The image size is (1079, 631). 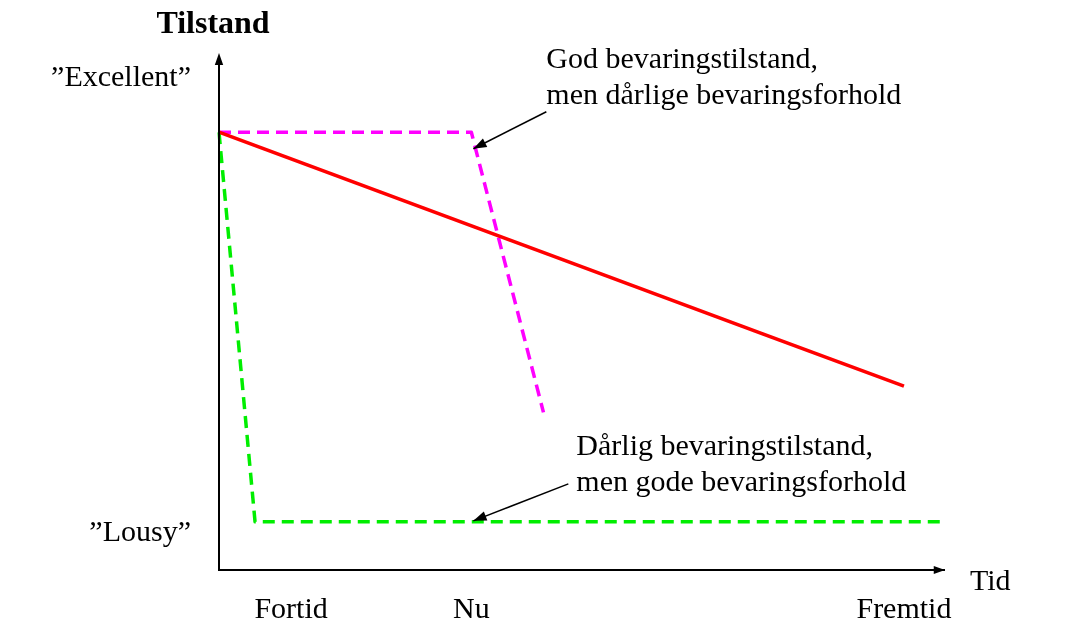 What do you see at coordinates (140, 530) in the screenshot?
I see `text: ”Lousy”` at bounding box center [140, 530].